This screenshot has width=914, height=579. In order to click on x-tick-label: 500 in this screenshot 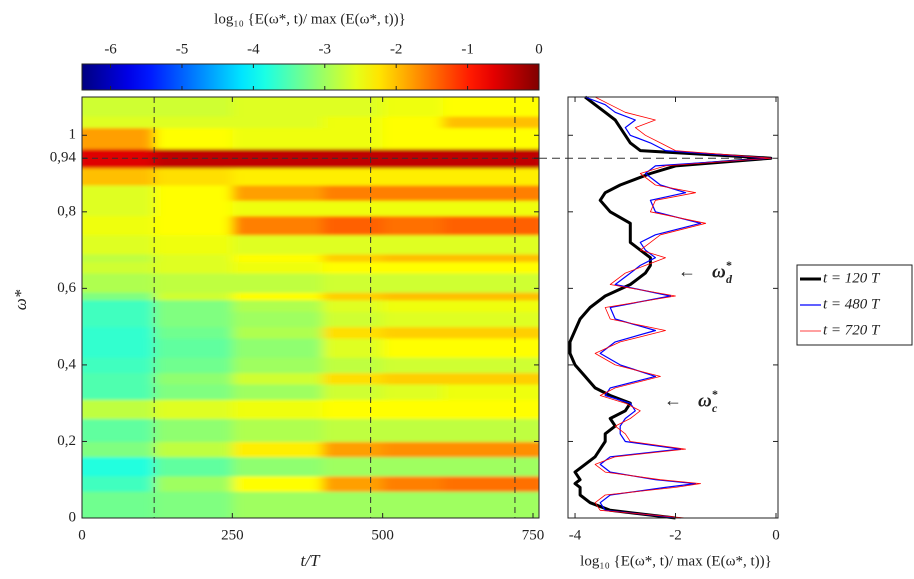, I will do `click(382, 535)`.